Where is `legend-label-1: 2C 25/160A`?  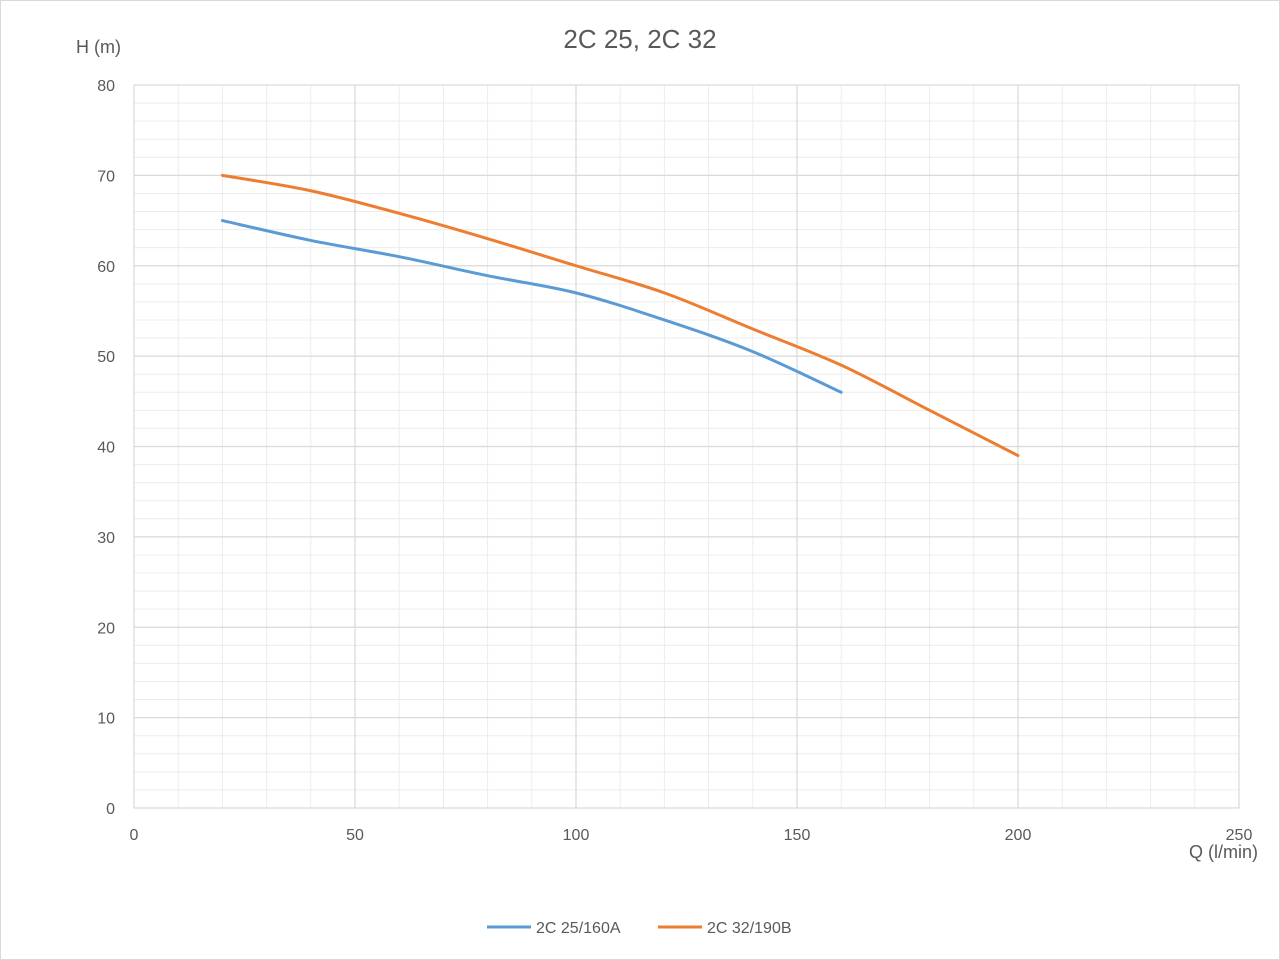 legend-label-1: 2C 25/160A is located at coordinates (578, 928).